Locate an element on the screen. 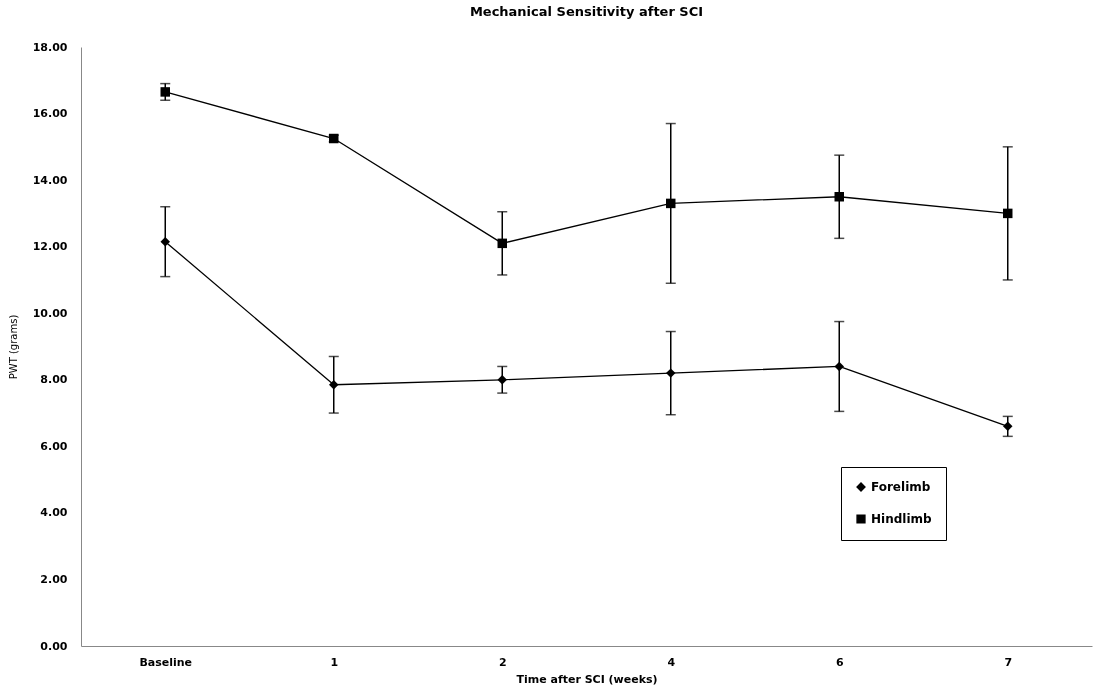 The width and height of the screenshot is (1110, 698). x-tick-label: 6 is located at coordinates (839, 662).